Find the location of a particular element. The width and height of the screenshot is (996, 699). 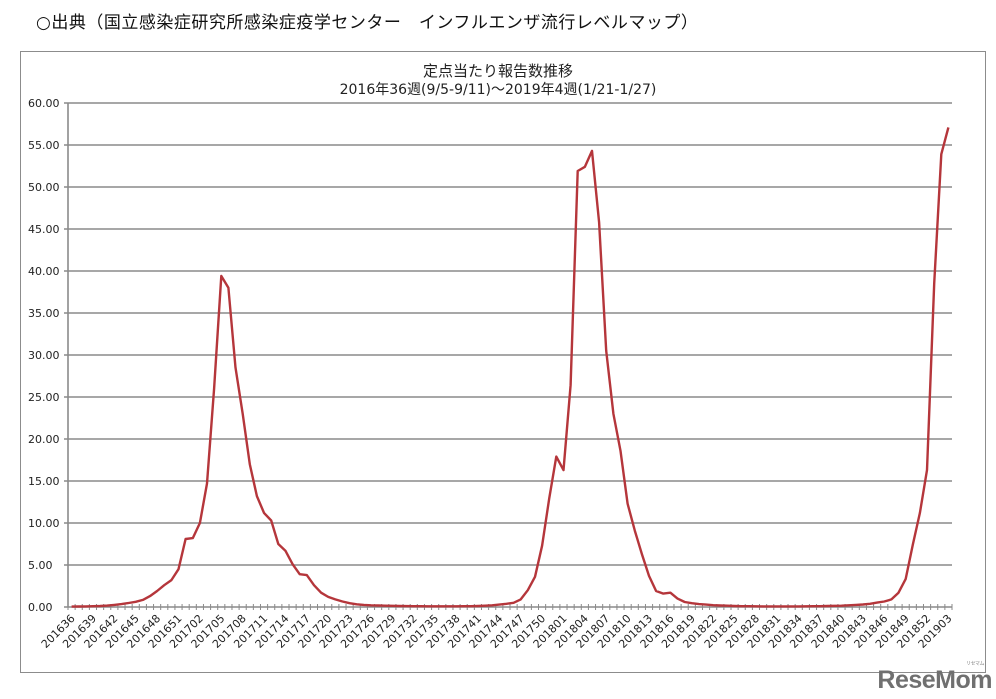

y-tick-label: 55.00 is located at coordinates (44, 145).